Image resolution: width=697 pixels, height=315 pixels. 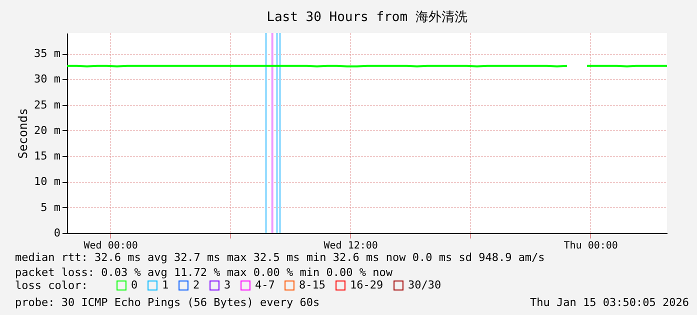 I want to click on y-tick-label: 0, so click(x=57, y=233).